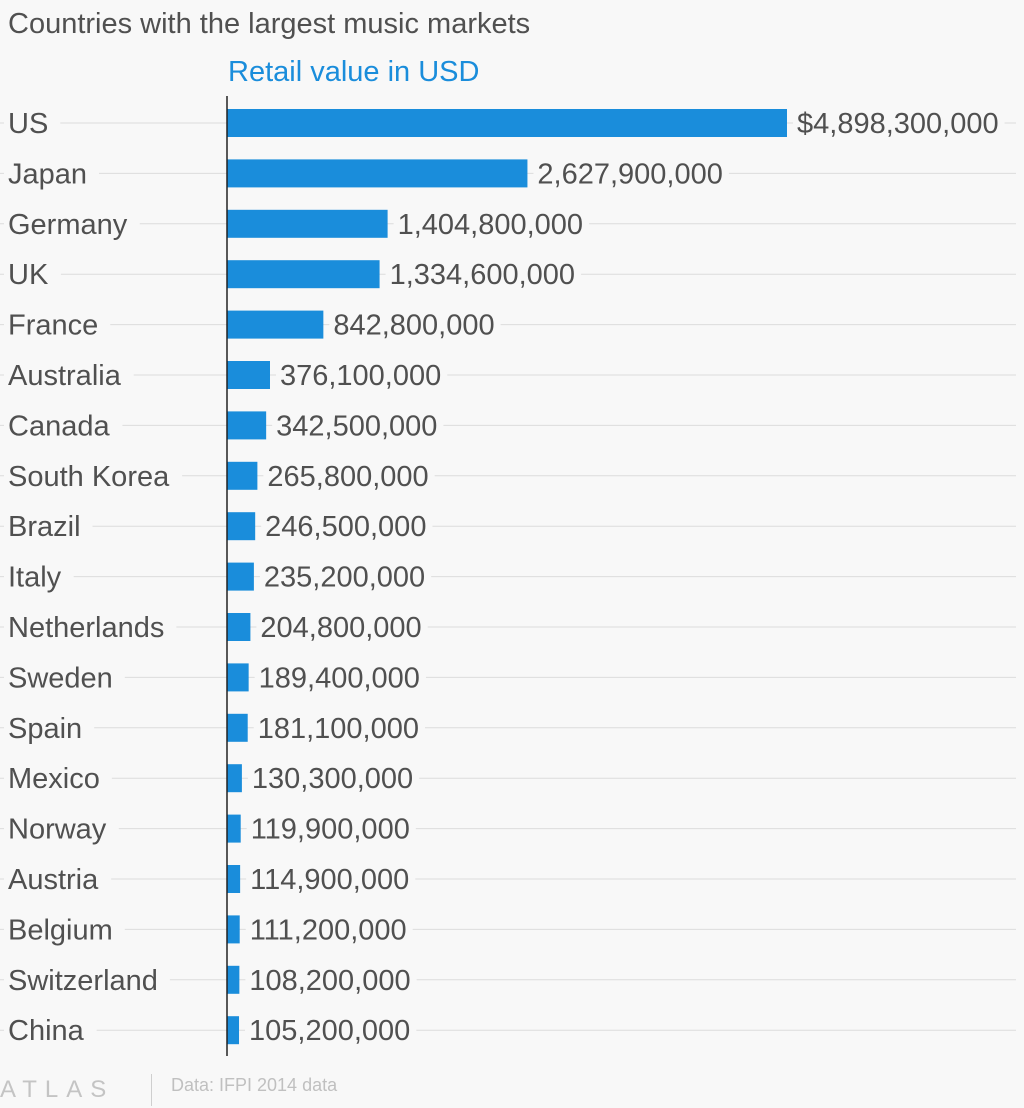  I want to click on category-label: Netherlands, so click(86, 628).